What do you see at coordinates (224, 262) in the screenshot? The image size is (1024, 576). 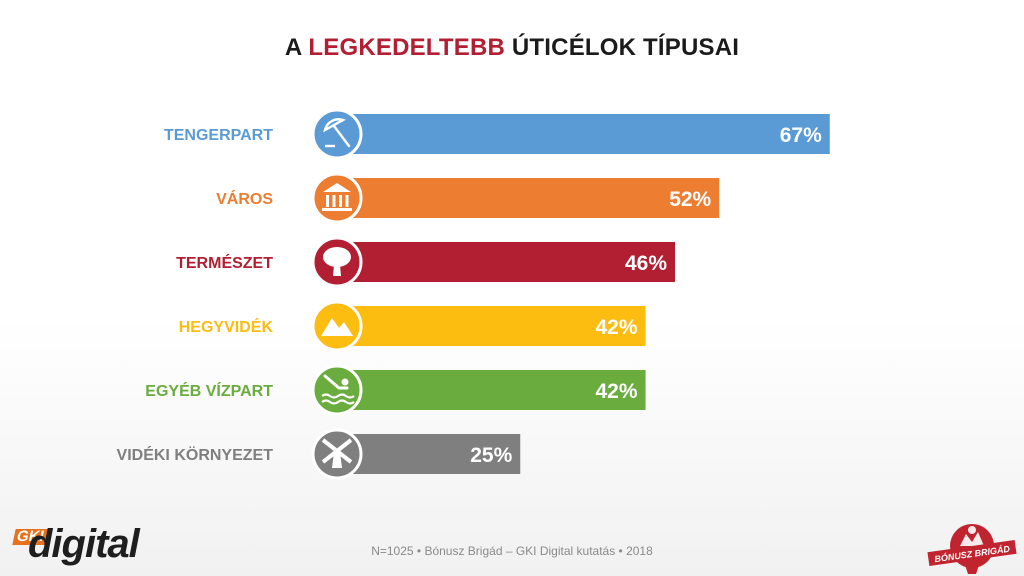 I see `category-label: TERMÉSZET` at bounding box center [224, 262].